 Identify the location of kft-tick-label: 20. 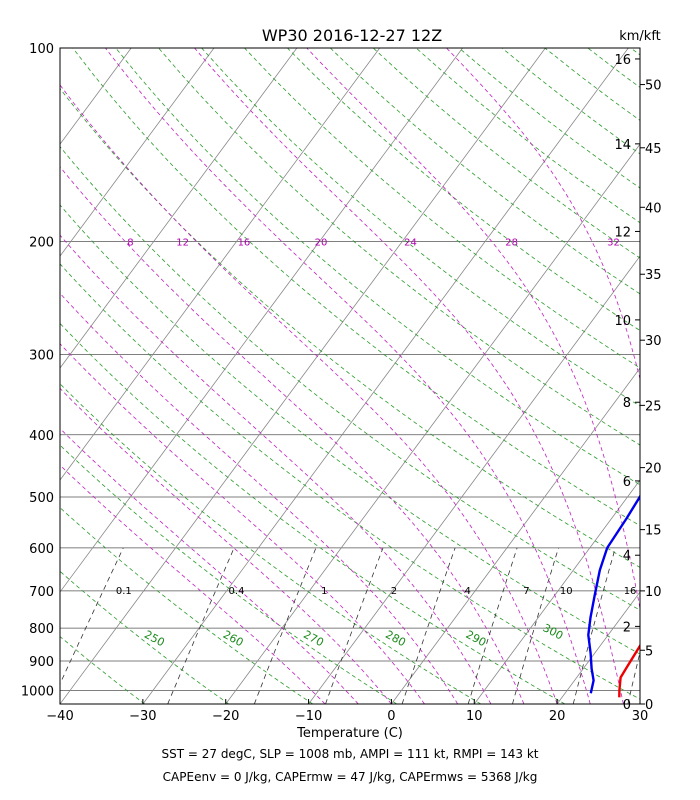
(653, 469).